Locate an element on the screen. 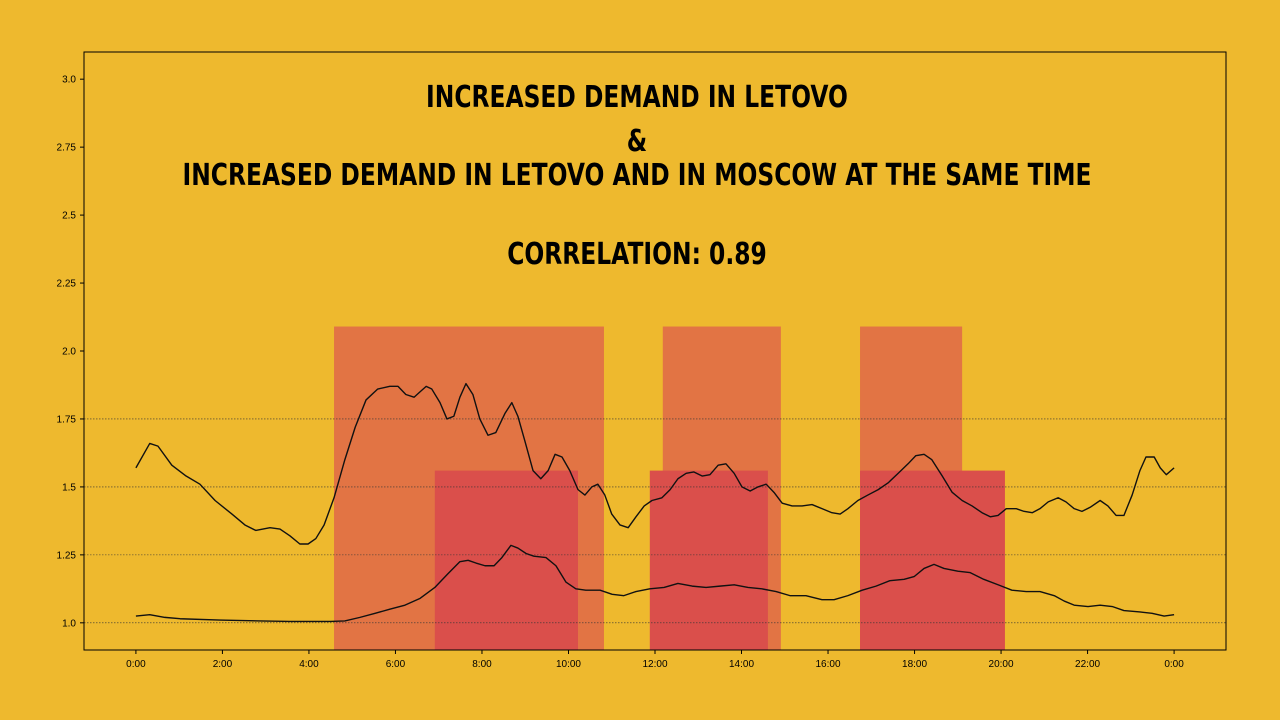 This screenshot has height=720, width=1280. x-tick-label: 8:00 is located at coordinates (482, 664).